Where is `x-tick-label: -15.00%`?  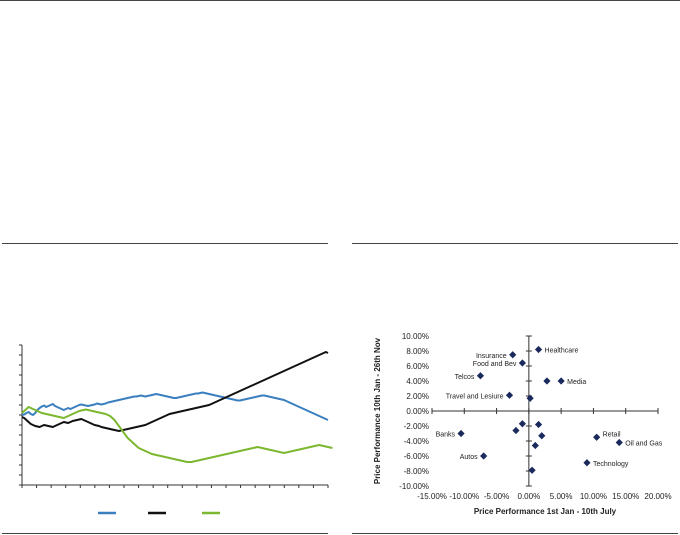 x-tick-label: -15.00% is located at coordinates (432, 496).